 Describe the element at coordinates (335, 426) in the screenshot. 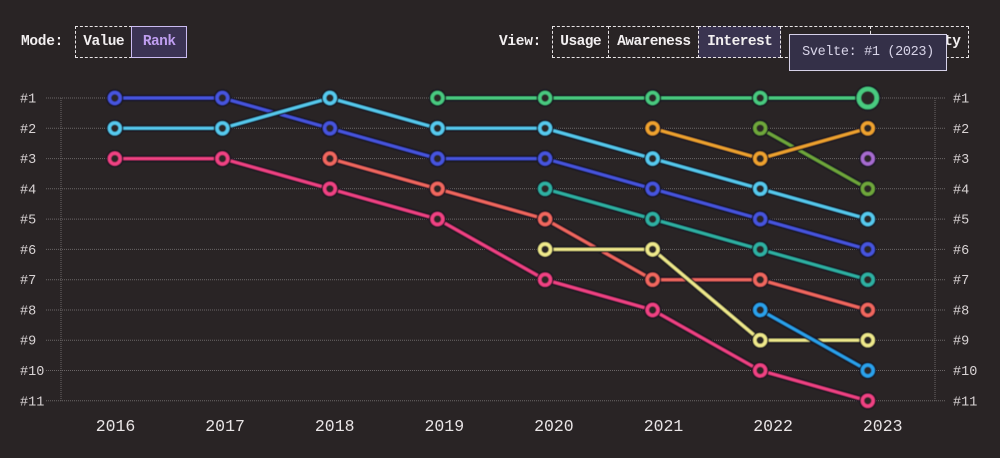

I see `svg-text: 2018` at that location.